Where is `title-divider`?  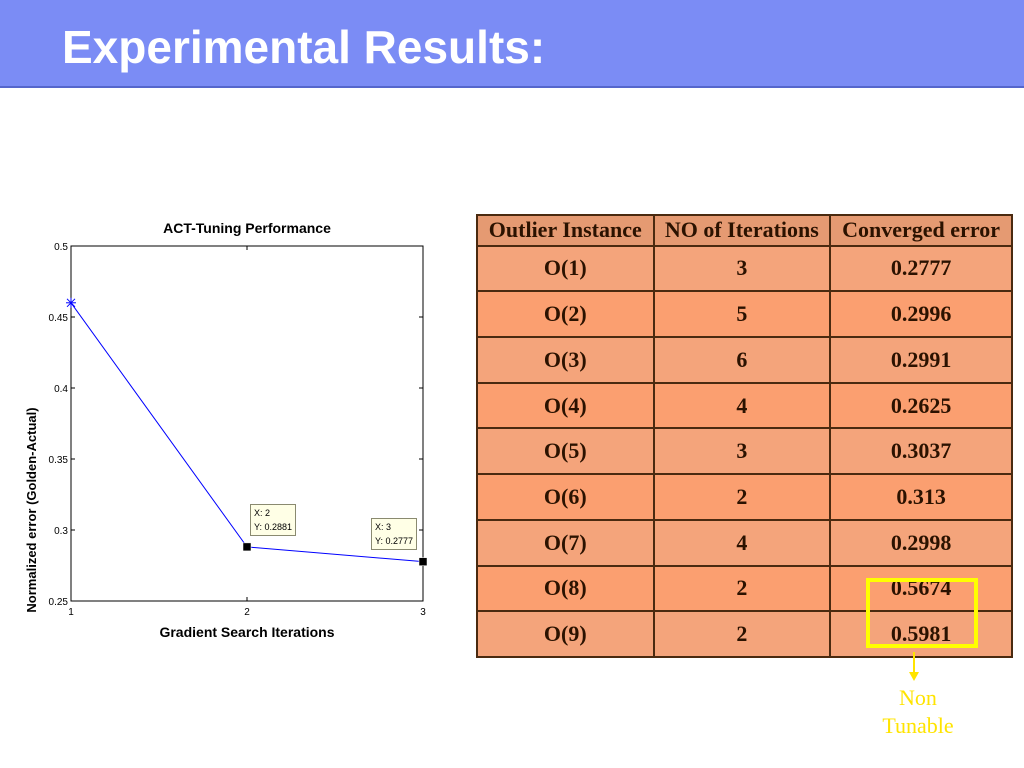
title-divider is located at coordinates (512, 87).